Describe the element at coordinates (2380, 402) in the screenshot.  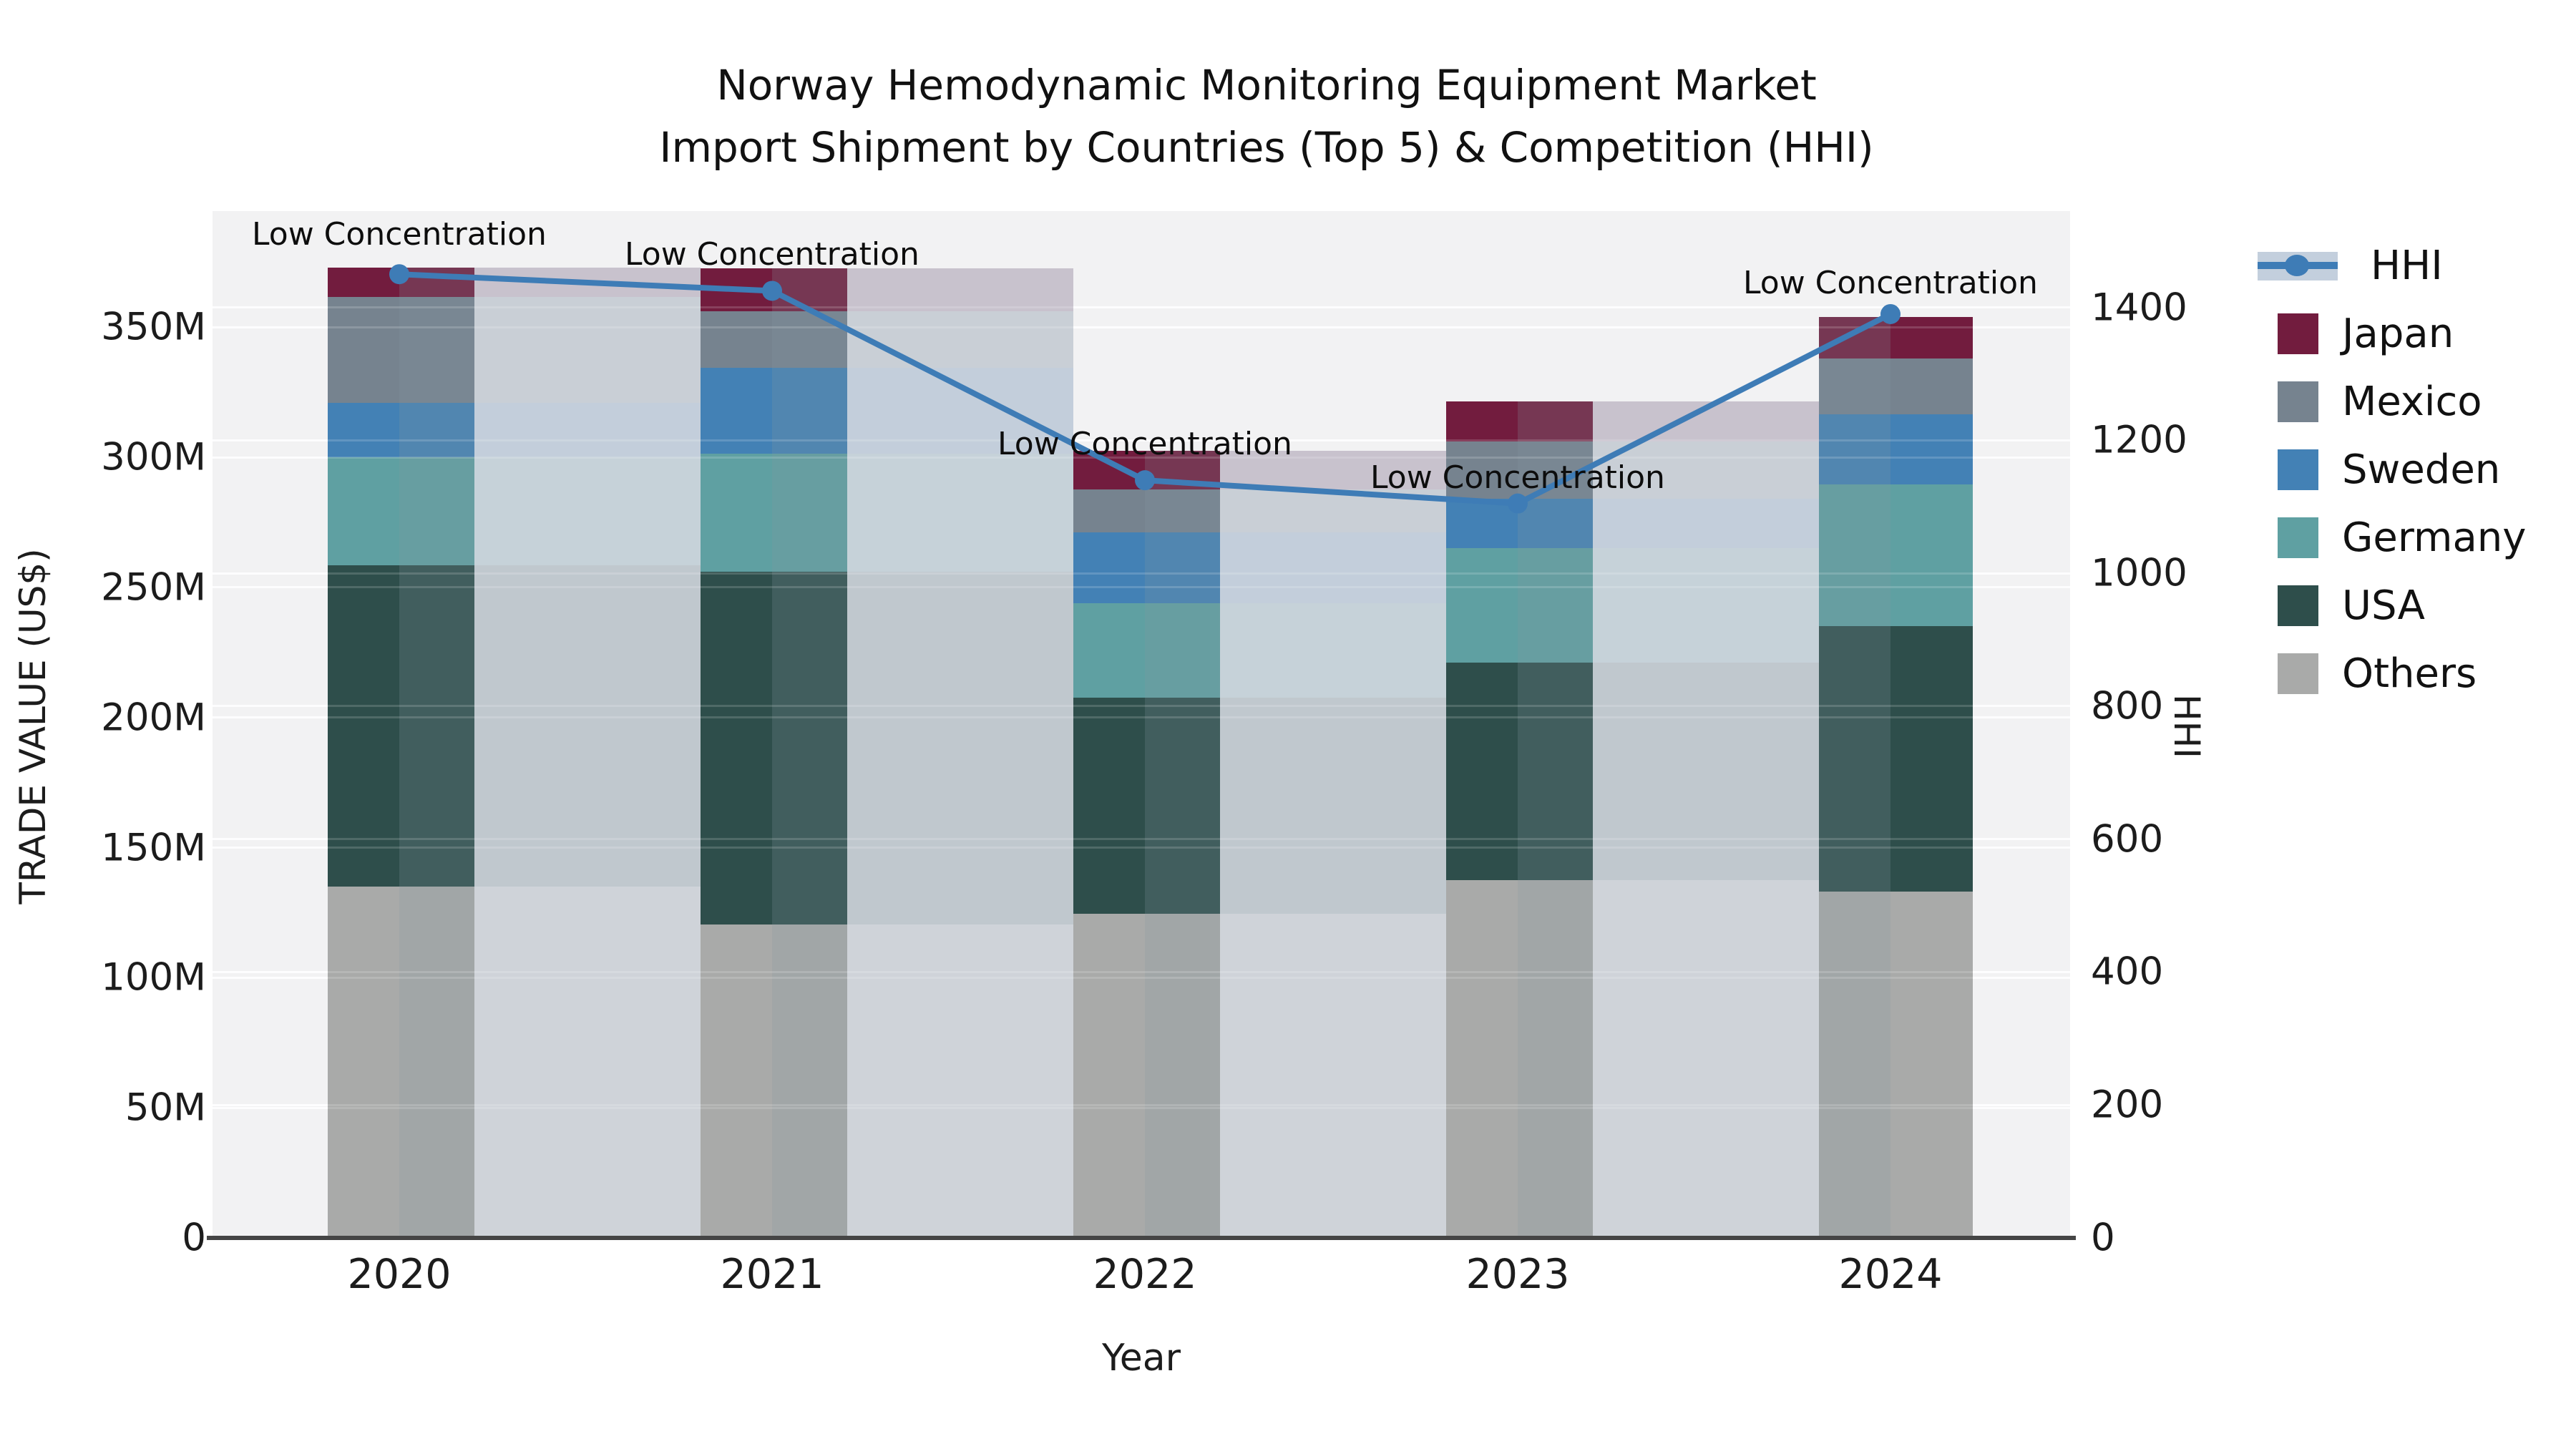
I see `legend-item-mexico: Mexico` at that location.